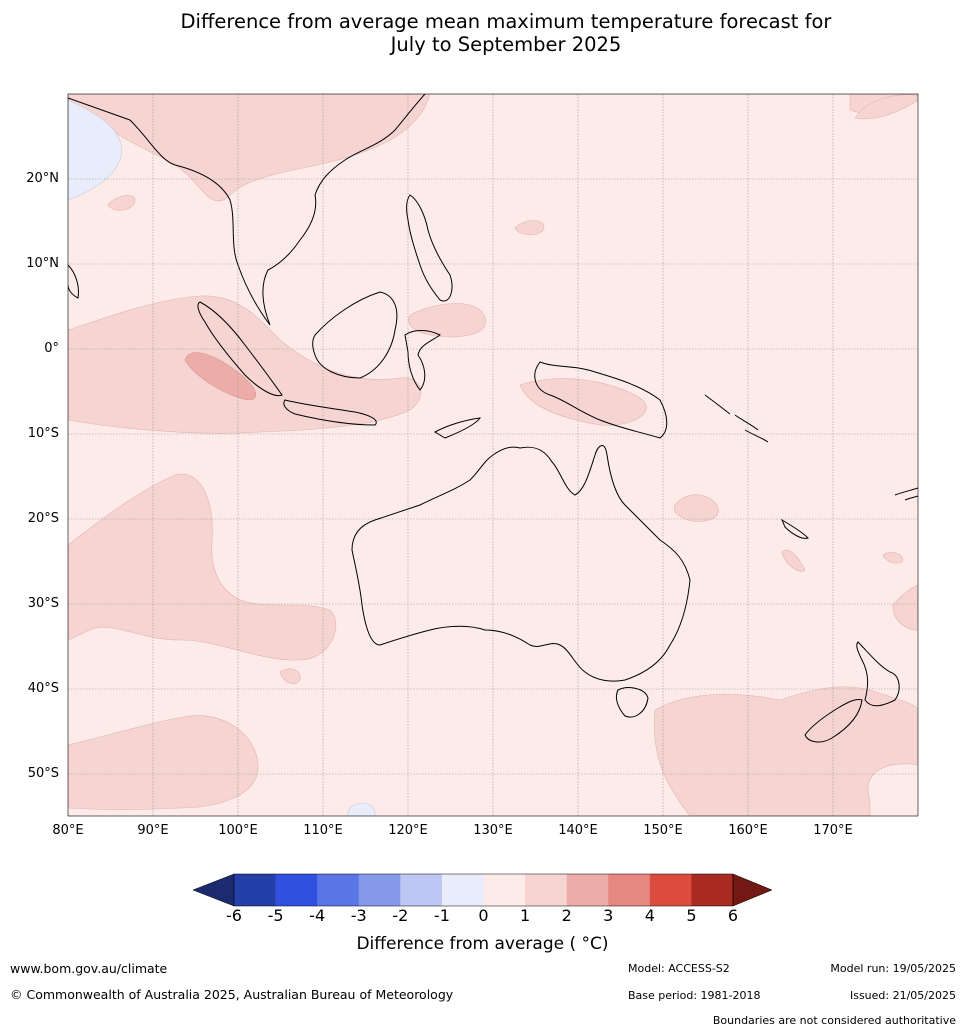  I want to click on longitude-label: 110°E, so click(323, 830).